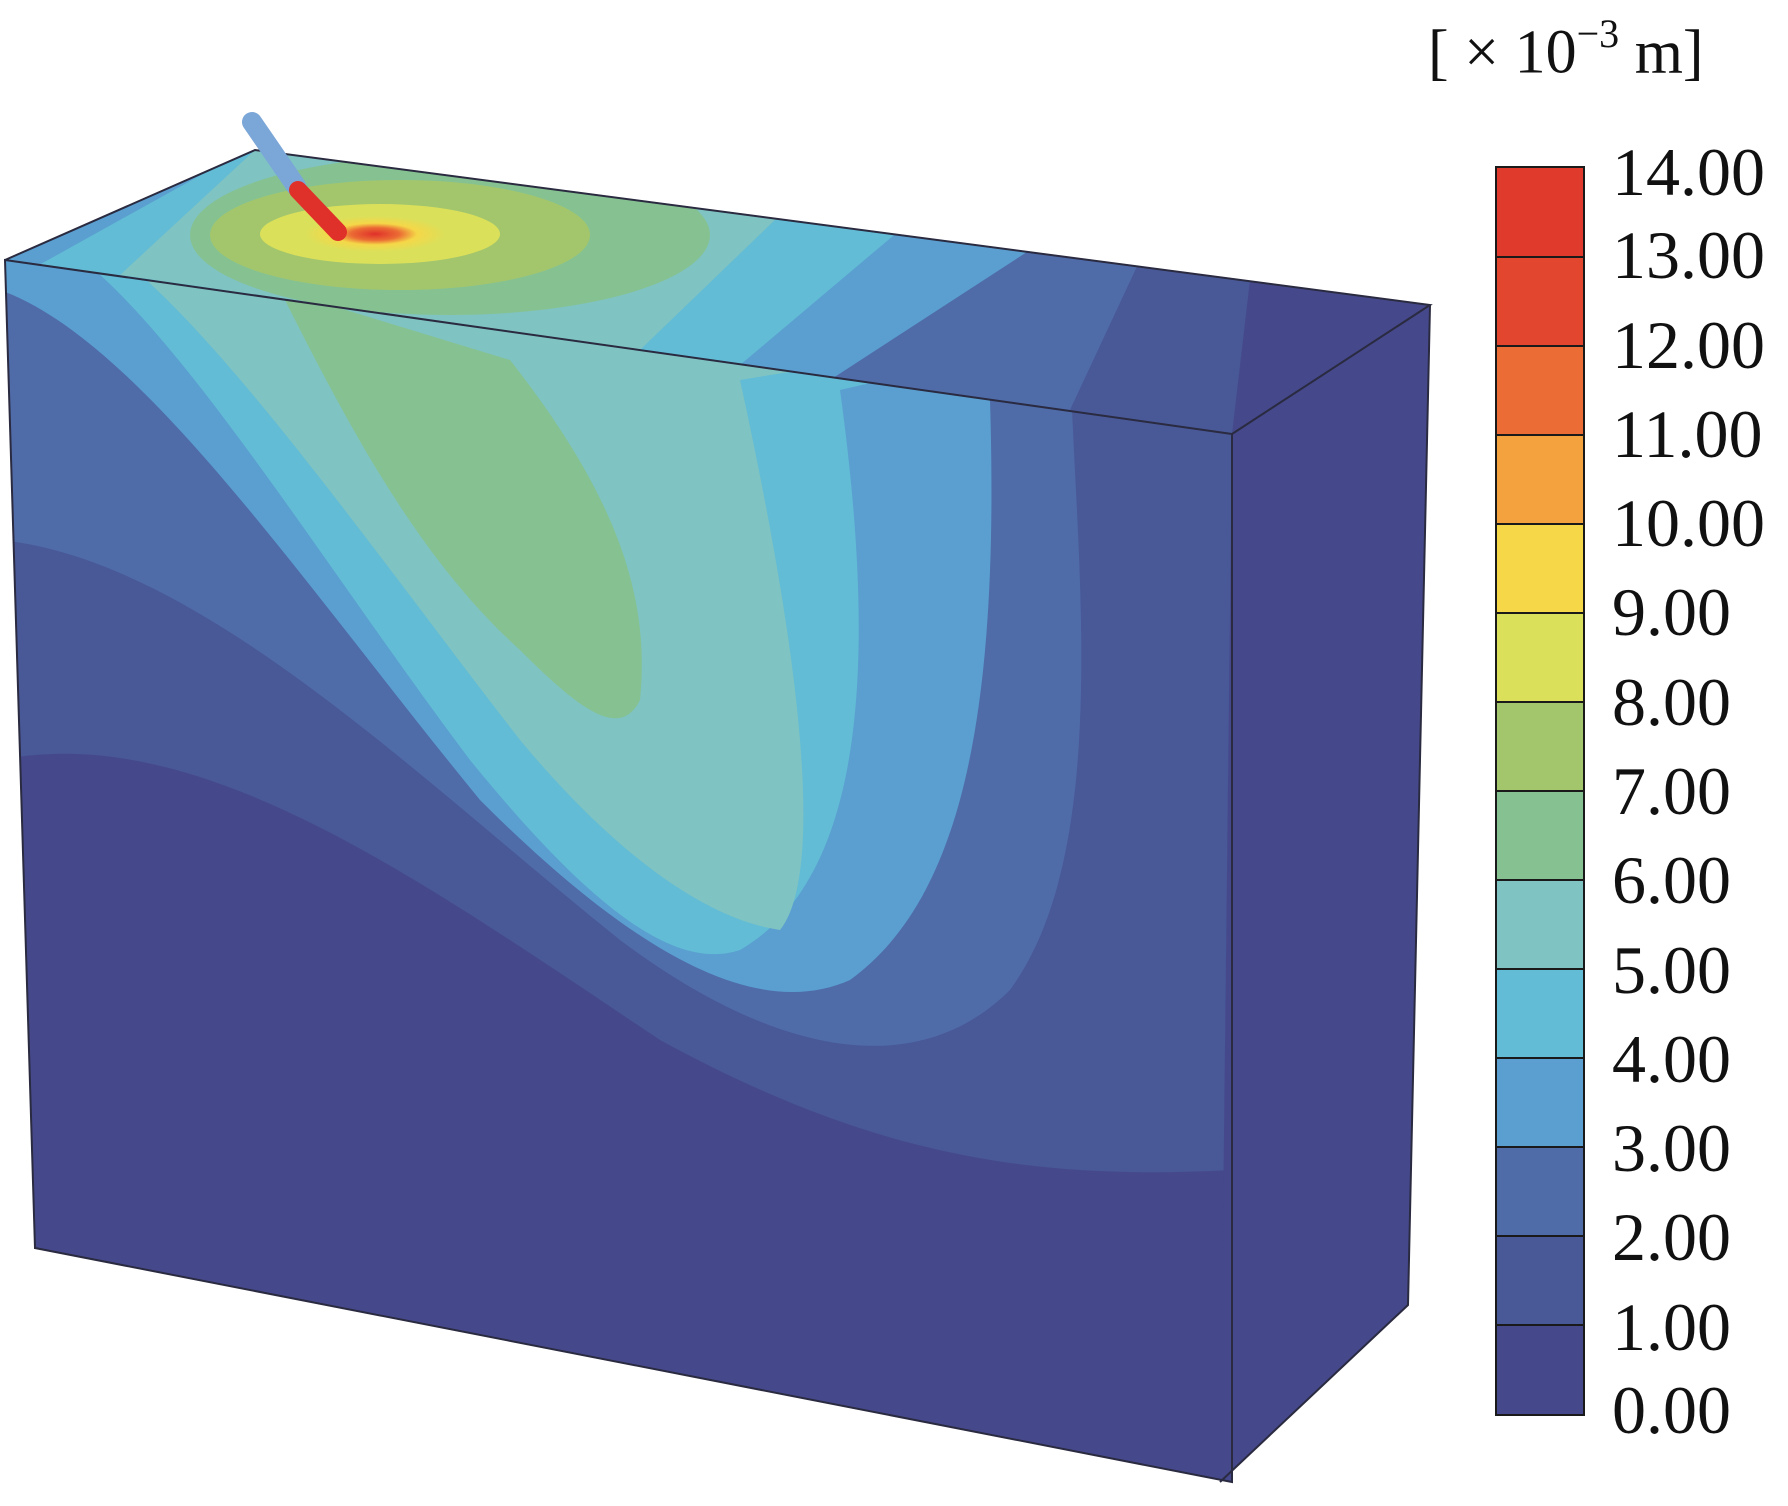  What do you see at coordinates (1671, 612) in the screenshot?
I see `legend-tick-label: 9.00` at bounding box center [1671, 612].